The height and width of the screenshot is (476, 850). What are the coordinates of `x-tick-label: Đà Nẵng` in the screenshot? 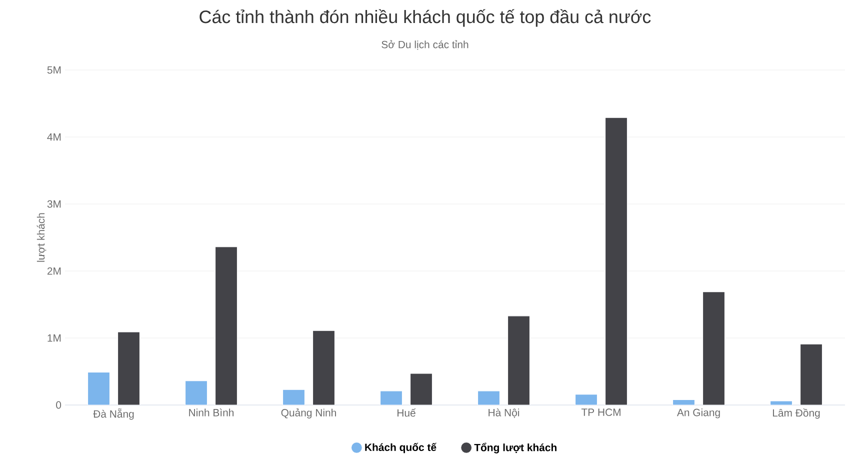 It's located at (113, 414).